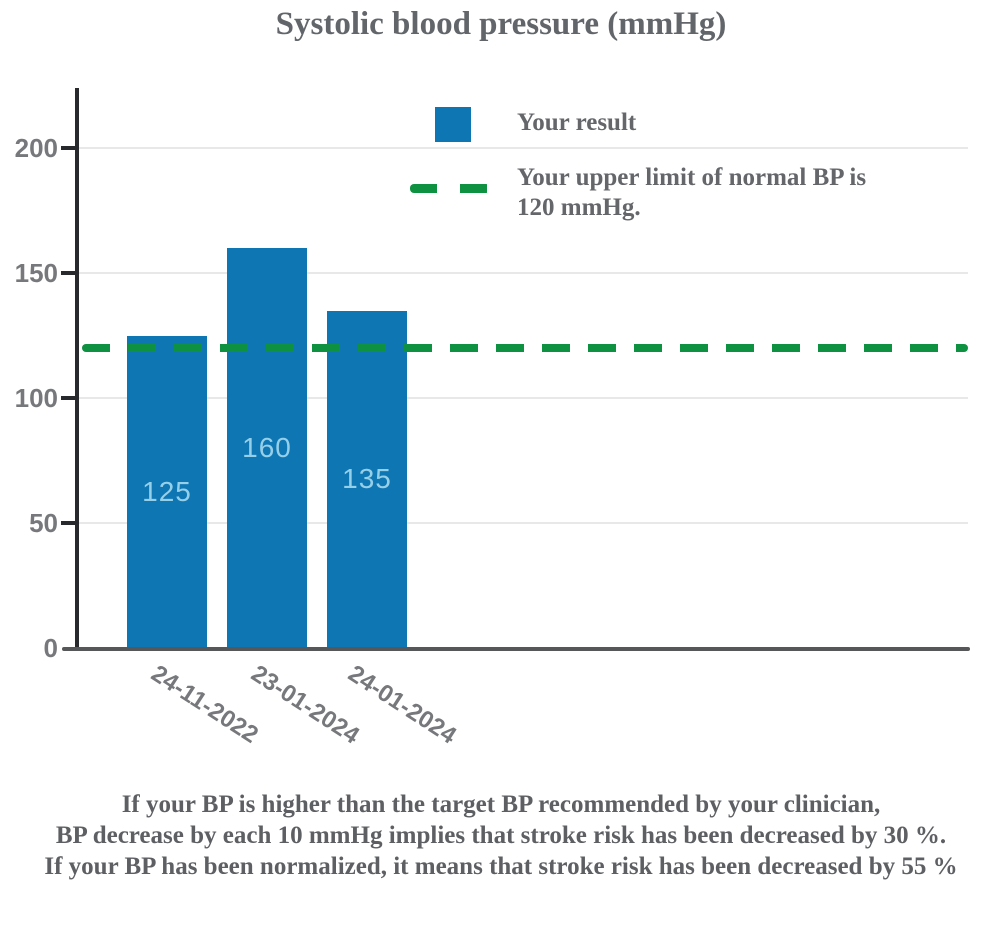 This screenshot has height=935, width=1002. I want to click on x-tick-label-1: 24-11-2022, so click(204, 704).